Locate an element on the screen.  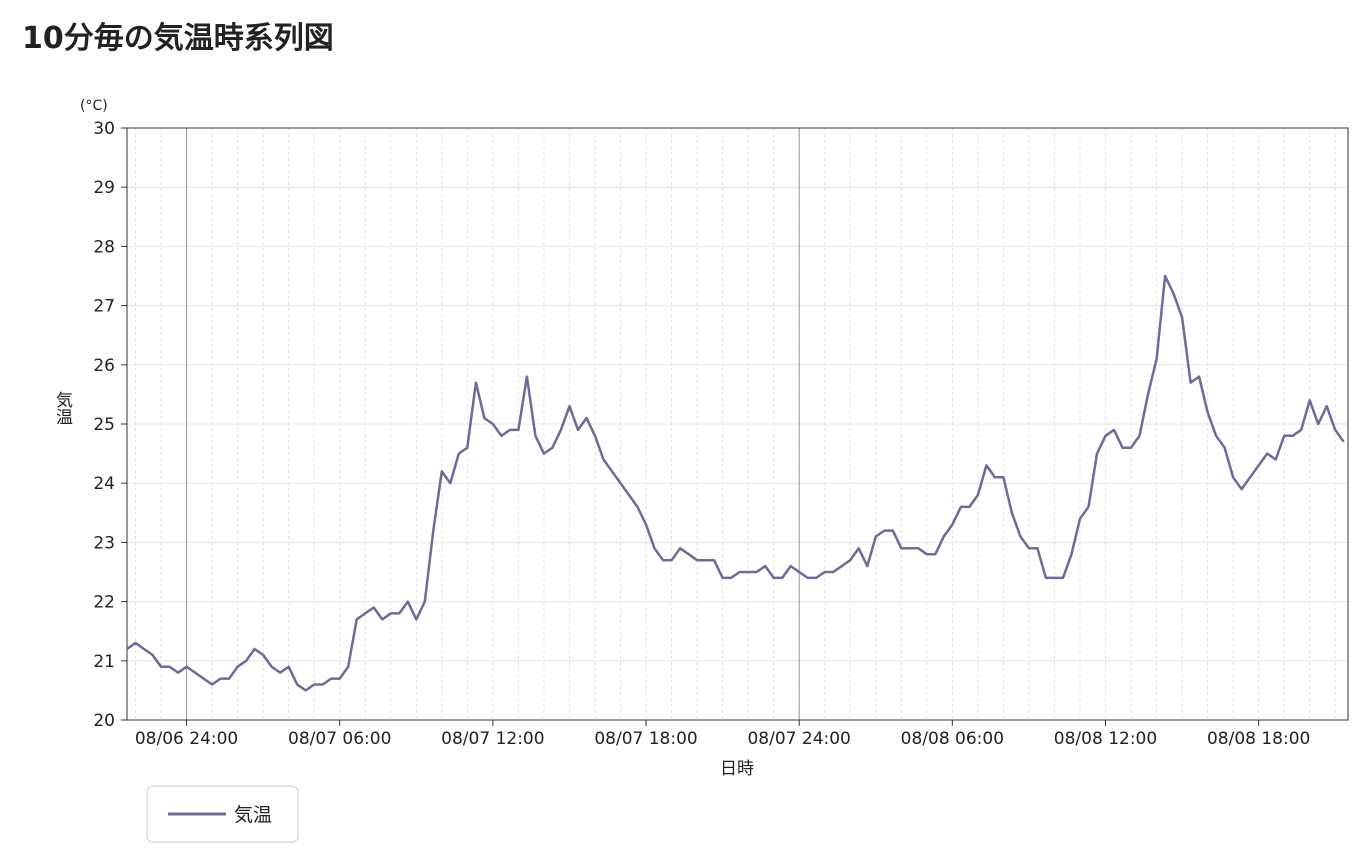
y-tick-label: 26 is located at coordinates (104, 366).